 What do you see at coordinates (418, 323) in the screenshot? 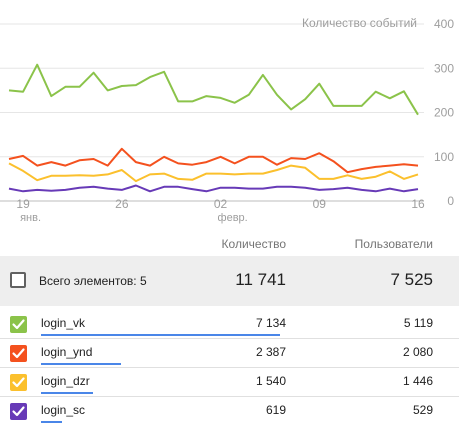
I see `row-users: 5 119` at bounding box center [418, 323].